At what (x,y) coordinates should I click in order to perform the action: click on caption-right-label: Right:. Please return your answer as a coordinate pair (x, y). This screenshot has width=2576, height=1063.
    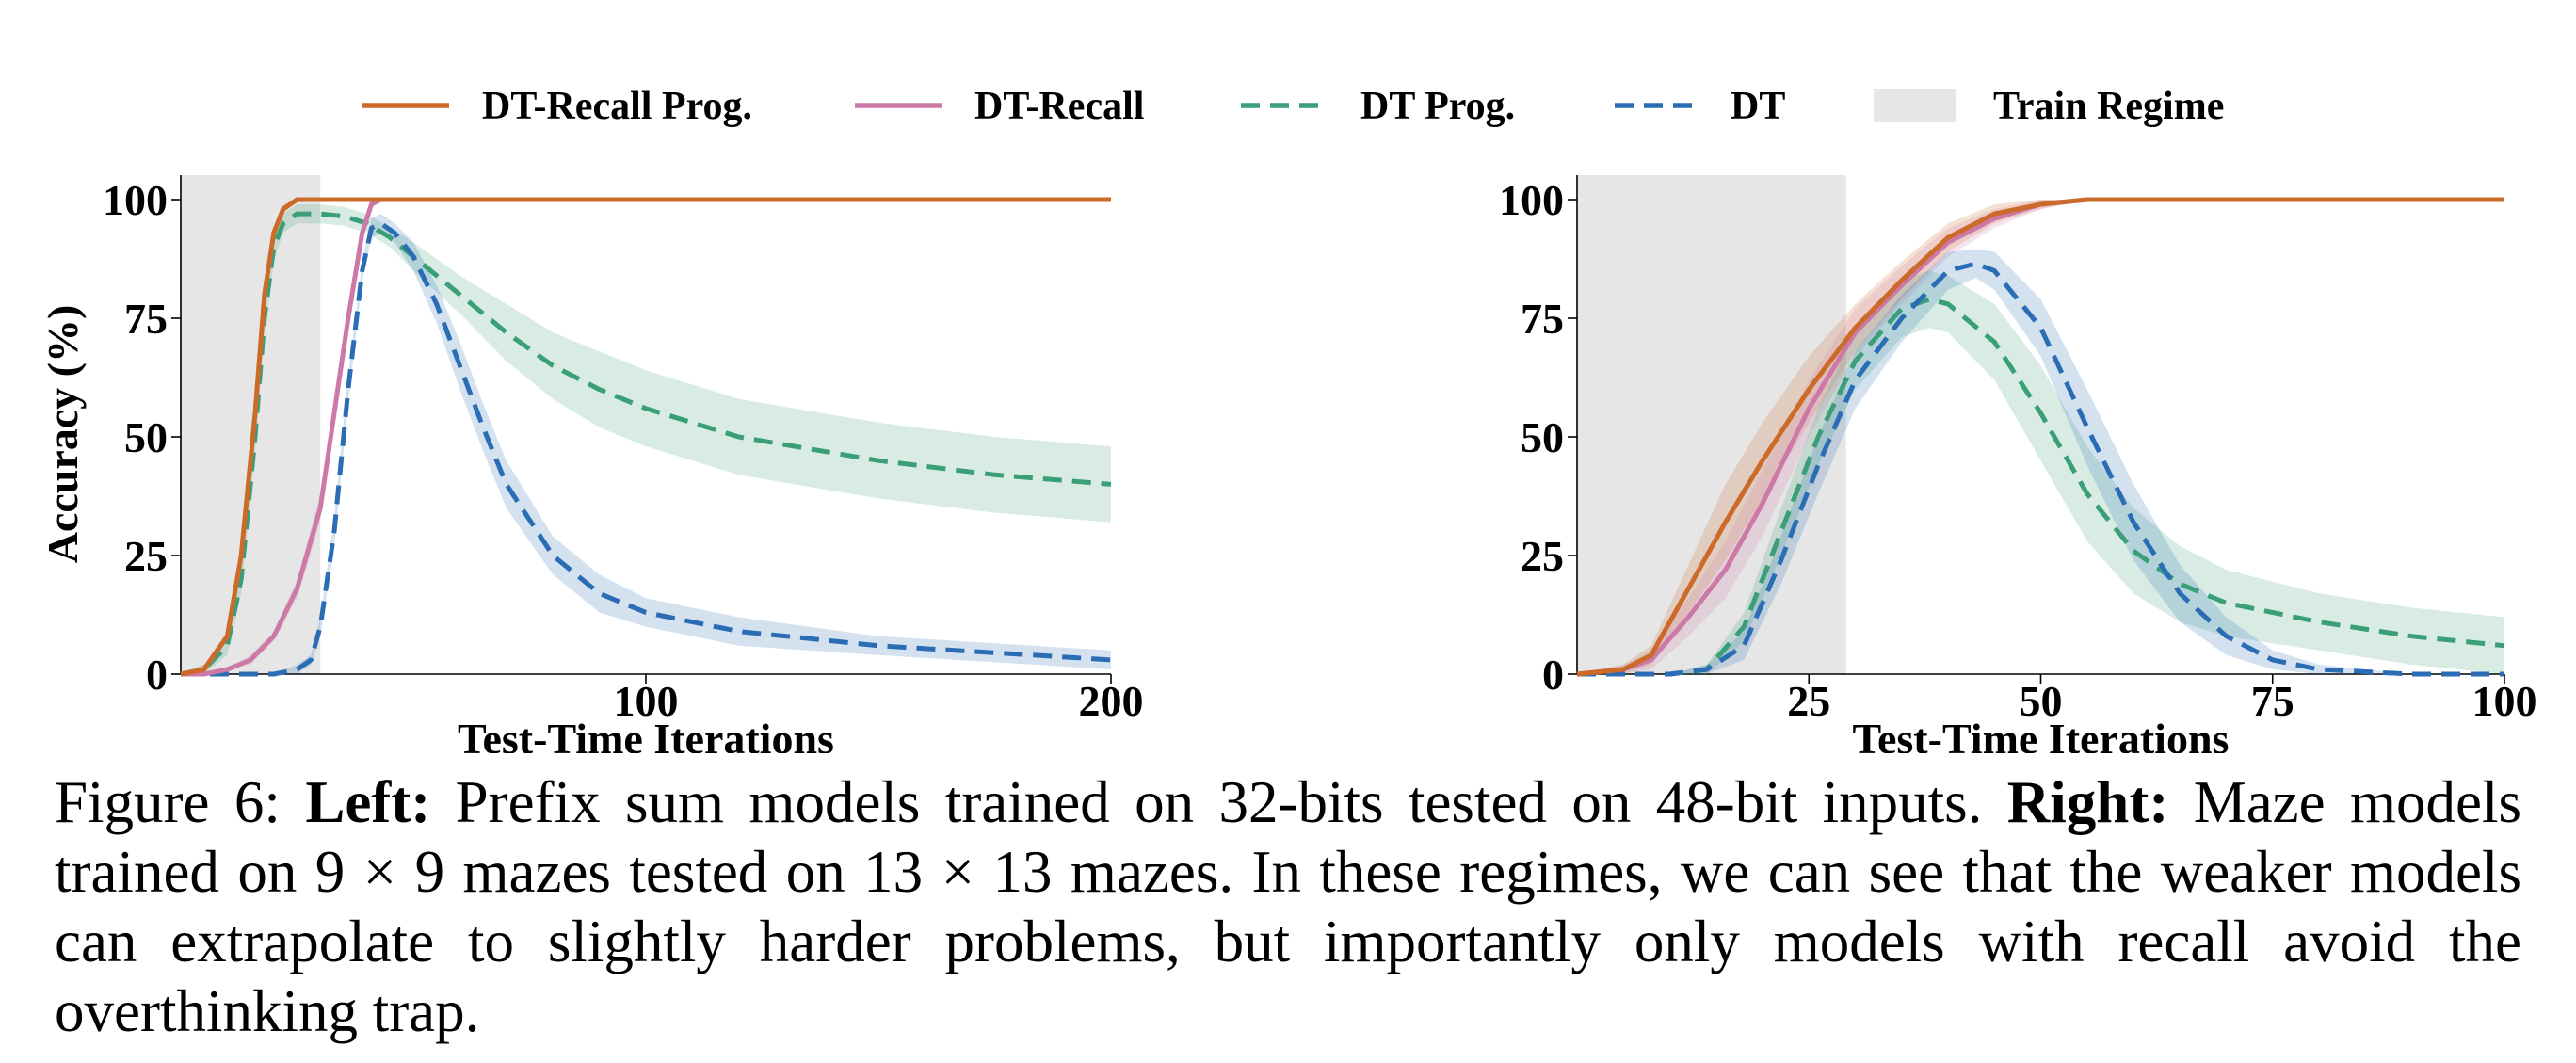
    Looking at the image, I should click on (2087, 802).